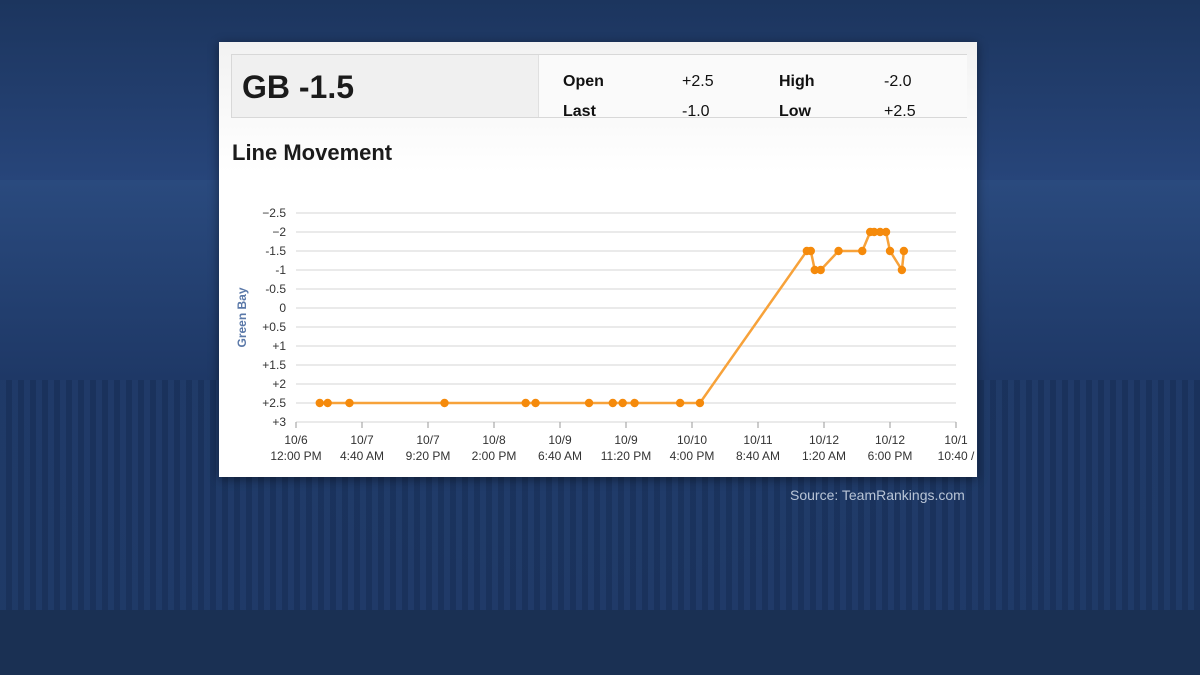 Image resolution: width=1200 pixels, height=675 pixels. Describe the element at coordinates (824, 456) in the screenshot. I see `x-tick-label-time: 1:20 AM` at that location.